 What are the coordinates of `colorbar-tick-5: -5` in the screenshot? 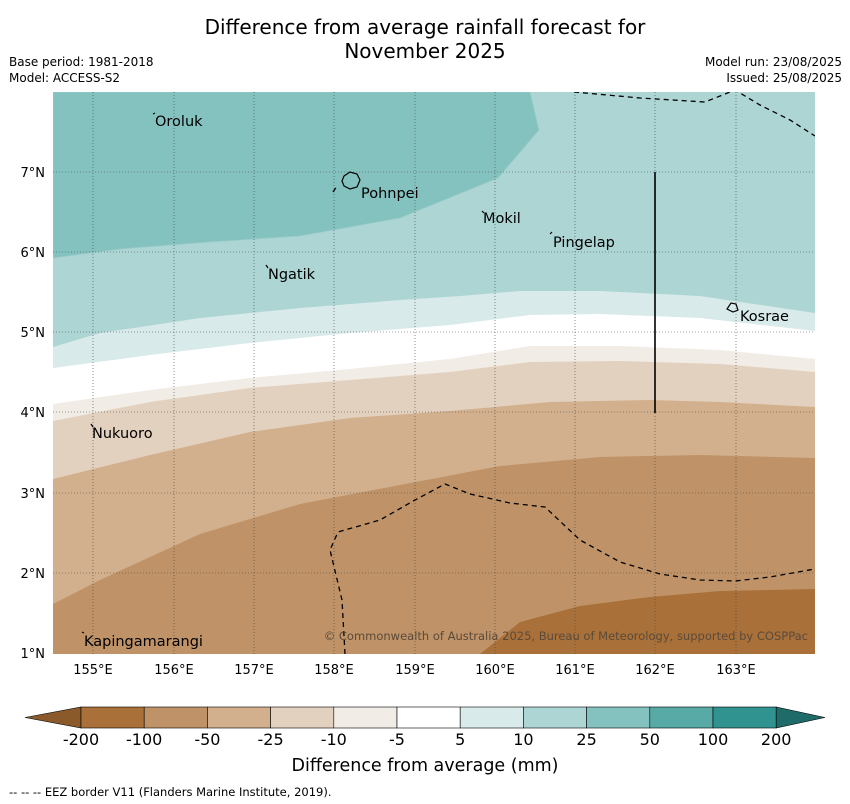 It's located at (397, 739).